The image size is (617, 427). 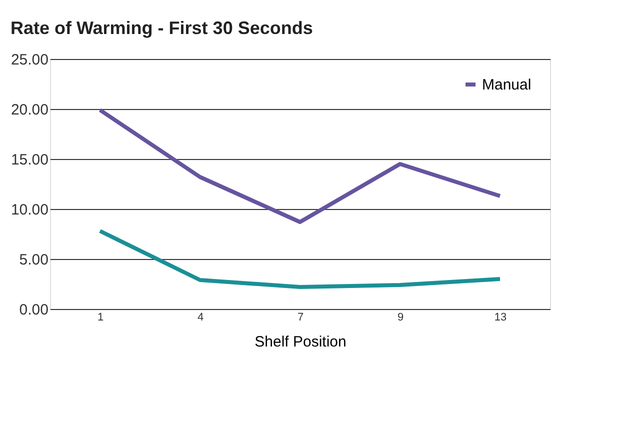 I want to click on x-tick-label: 13, so click(x=500, y=318).